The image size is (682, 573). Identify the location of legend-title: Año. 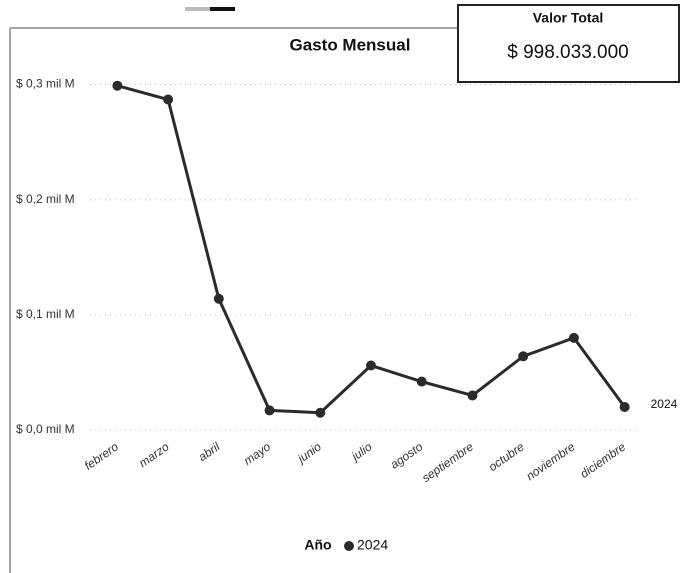
(317, 545).